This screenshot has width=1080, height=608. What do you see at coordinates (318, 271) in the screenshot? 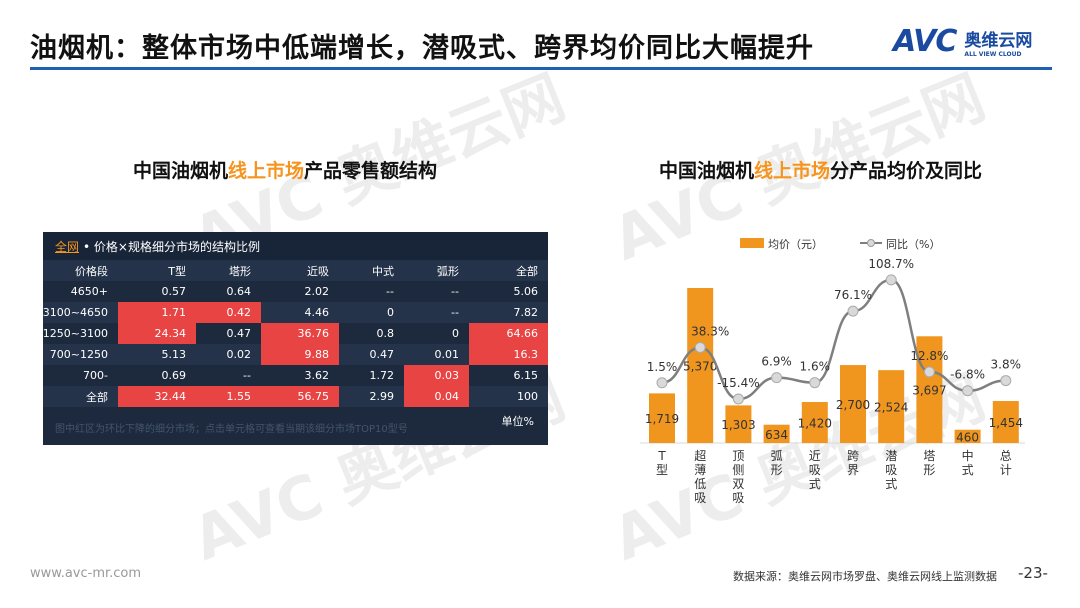
I see `column-header: 近吸` at bounding box center [318, 271].